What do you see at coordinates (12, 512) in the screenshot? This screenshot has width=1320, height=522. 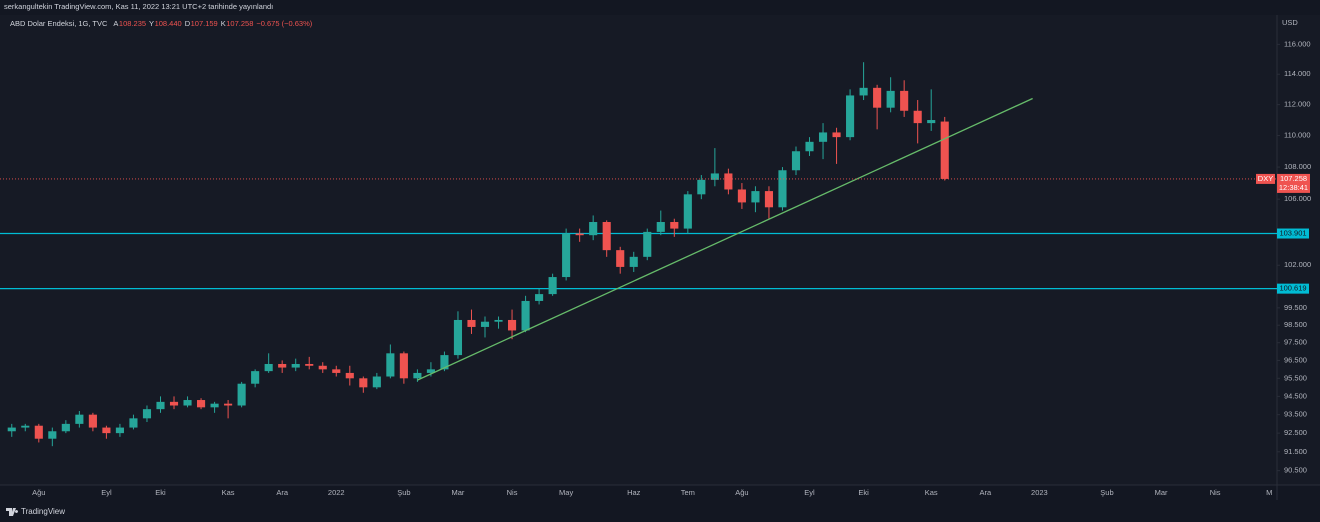 I see `brand-logo` at bounding box center [12, 512].